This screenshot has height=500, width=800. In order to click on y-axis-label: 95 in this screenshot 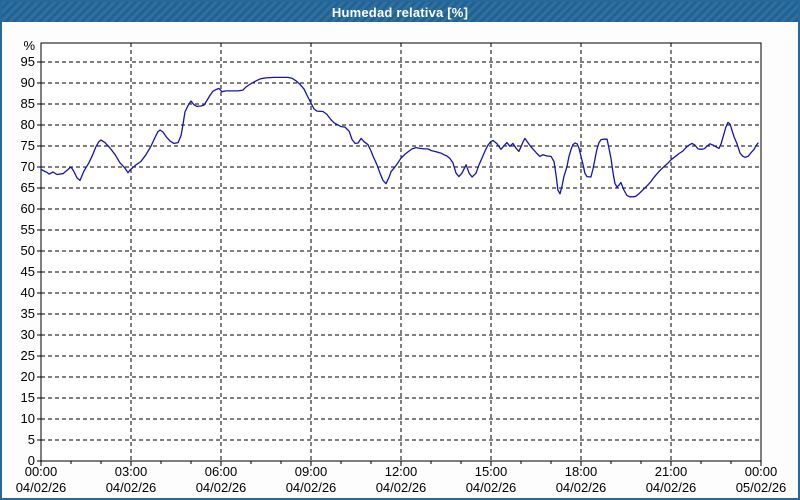, I will do `click(28, 61)`.